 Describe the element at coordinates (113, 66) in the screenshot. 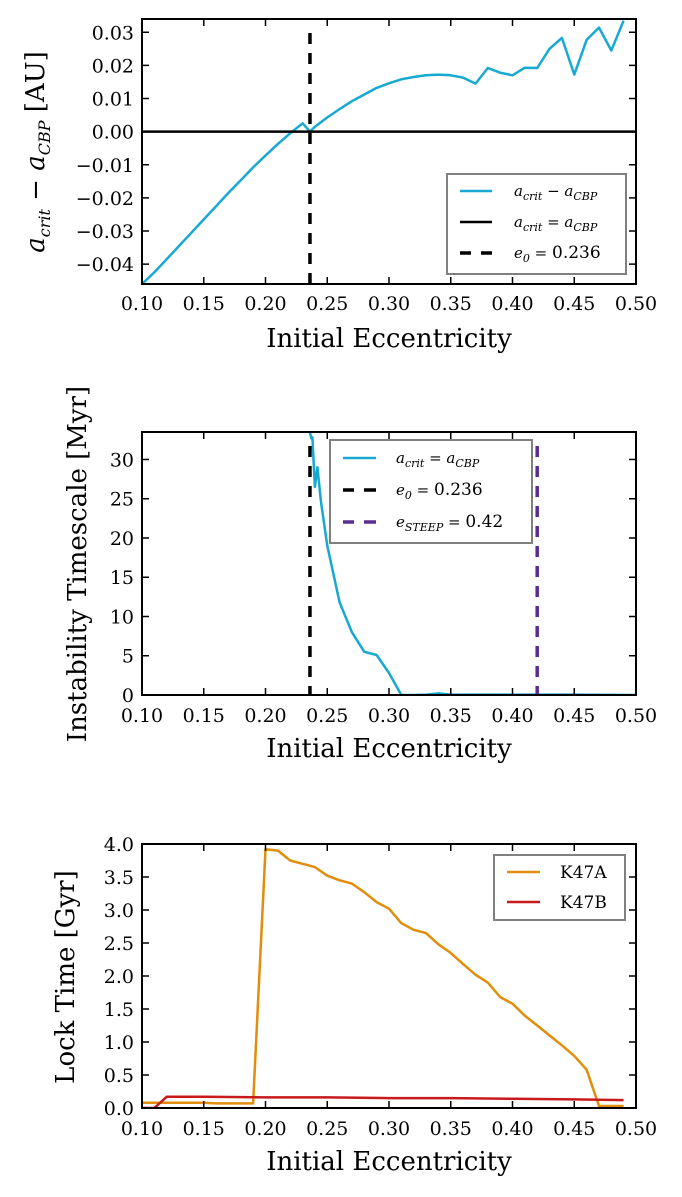

I see `y-tick-label: 0.02` at that location.